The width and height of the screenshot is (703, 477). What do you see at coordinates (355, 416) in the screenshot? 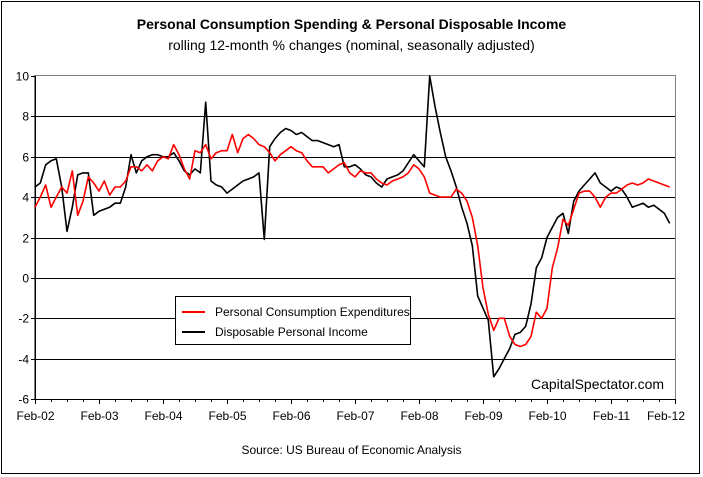
I see `x-tick-label: Feb-07` at bounding box center [355, 416].